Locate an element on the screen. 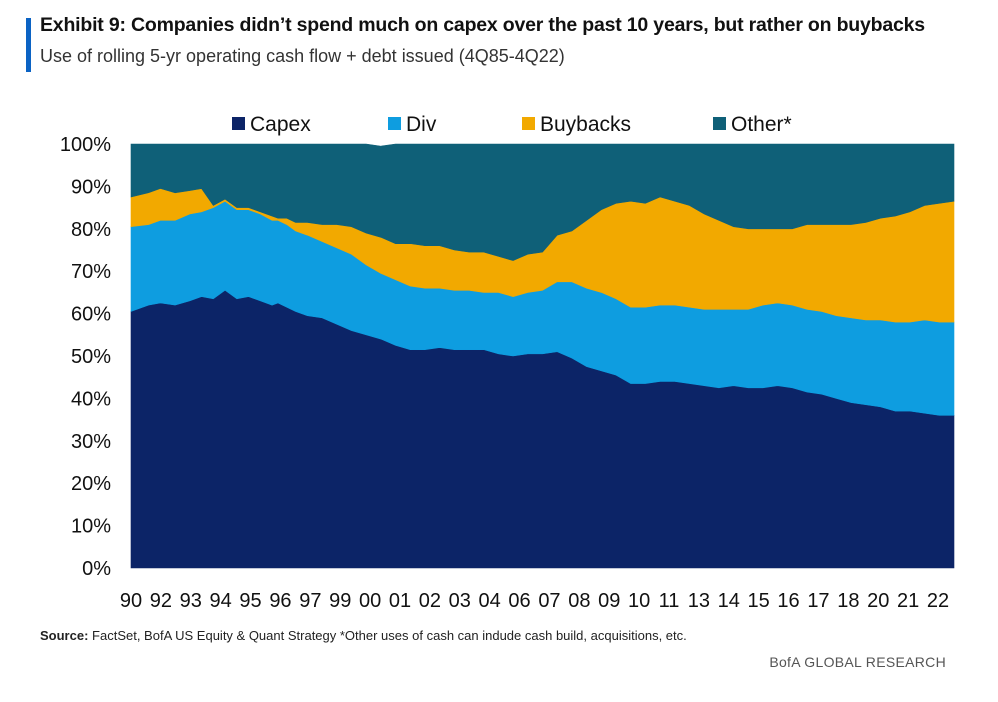  legend-label: Capex is located at coordinates (280, 124).